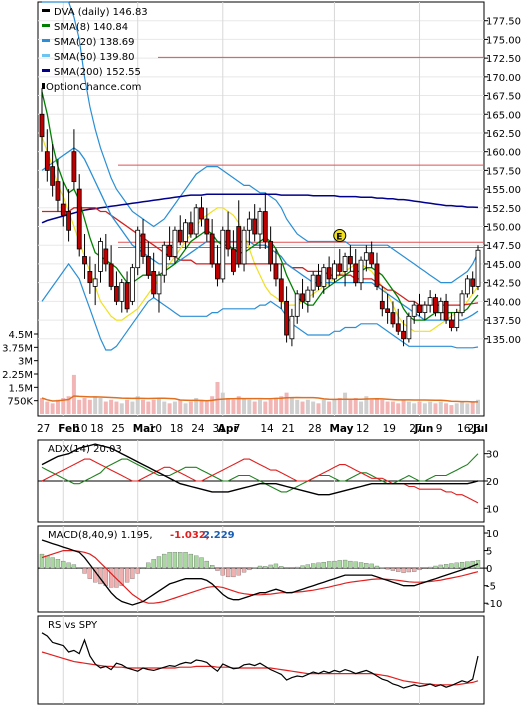 The width and height of the screenshot is (526, 710). I want to click on x-axis-label: 27, so click(43, 429).